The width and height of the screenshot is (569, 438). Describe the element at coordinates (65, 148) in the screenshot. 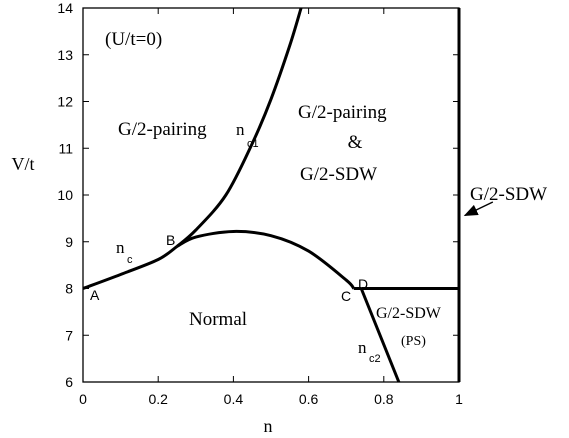

I see `y-tick-label: 11` at that location.